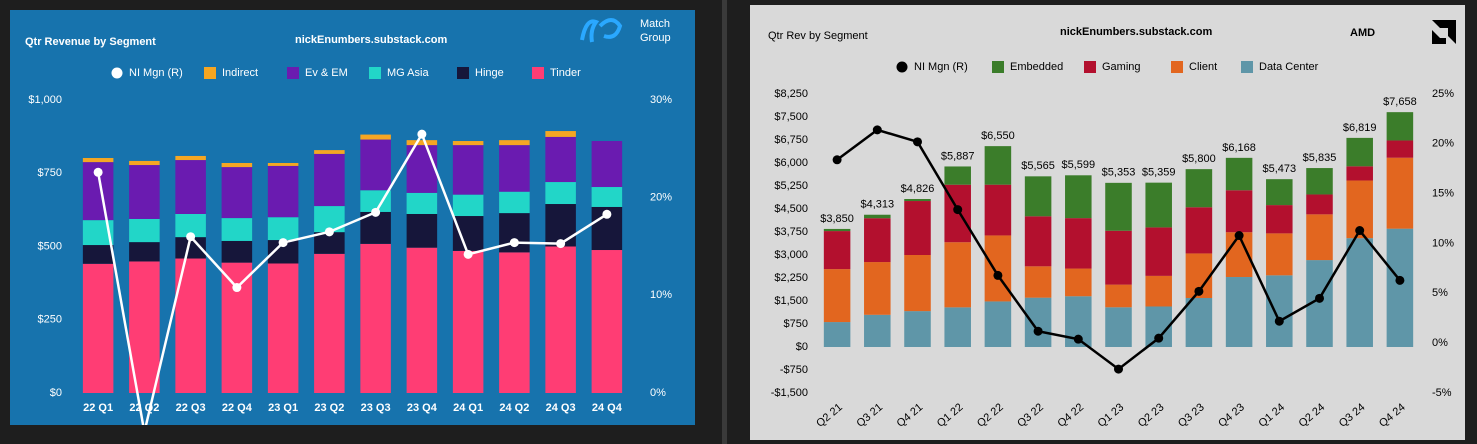 The image size is (1477, 444). What do you see at coordinates (877, 205) in the screenshot?
I see `total-label: $4,313` at bounding box center [877, 205].